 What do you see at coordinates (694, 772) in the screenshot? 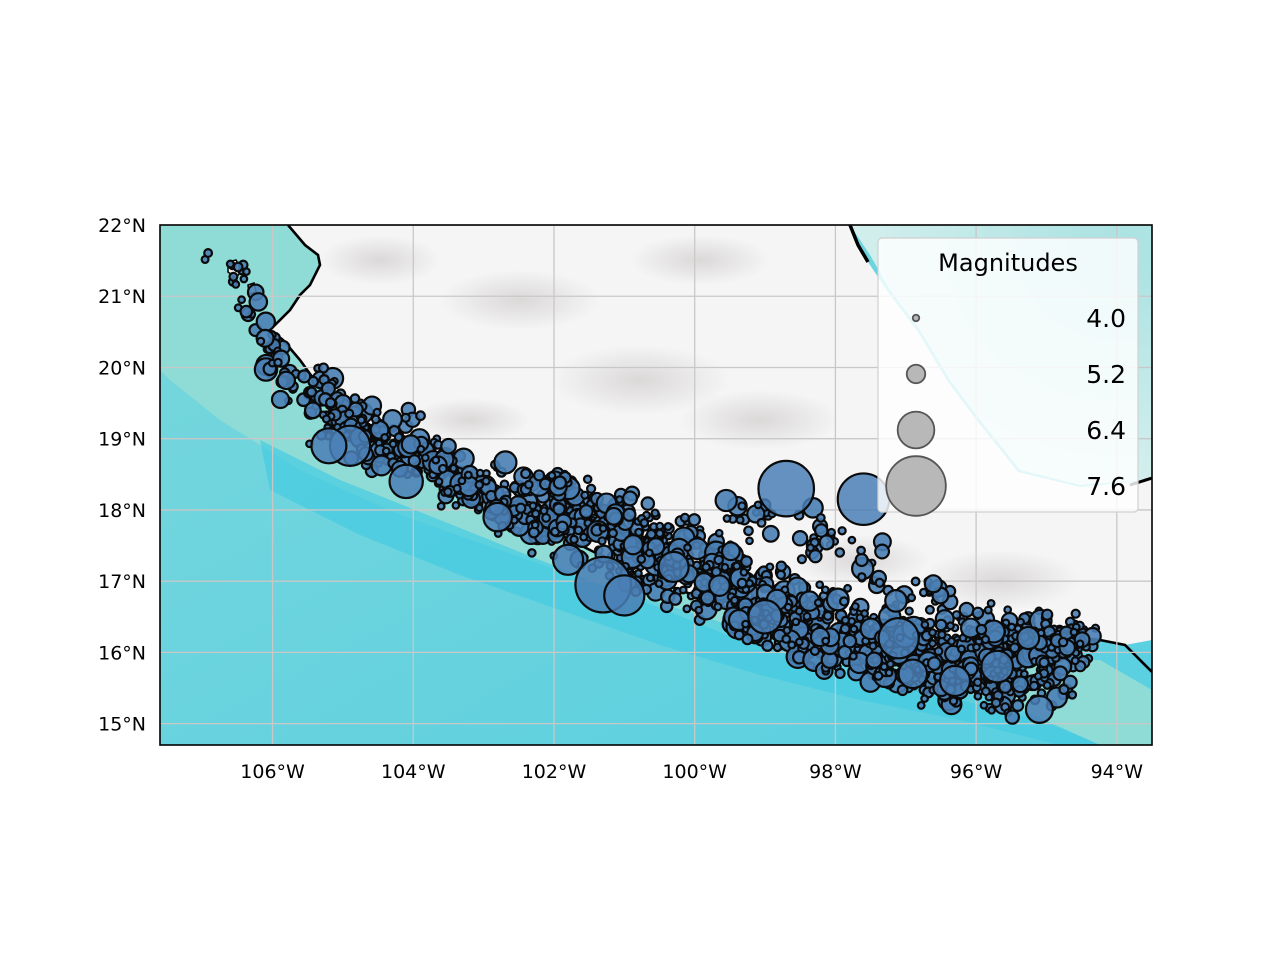
I see `x-tick-label: 100°W` at bounding box center [694, 772].